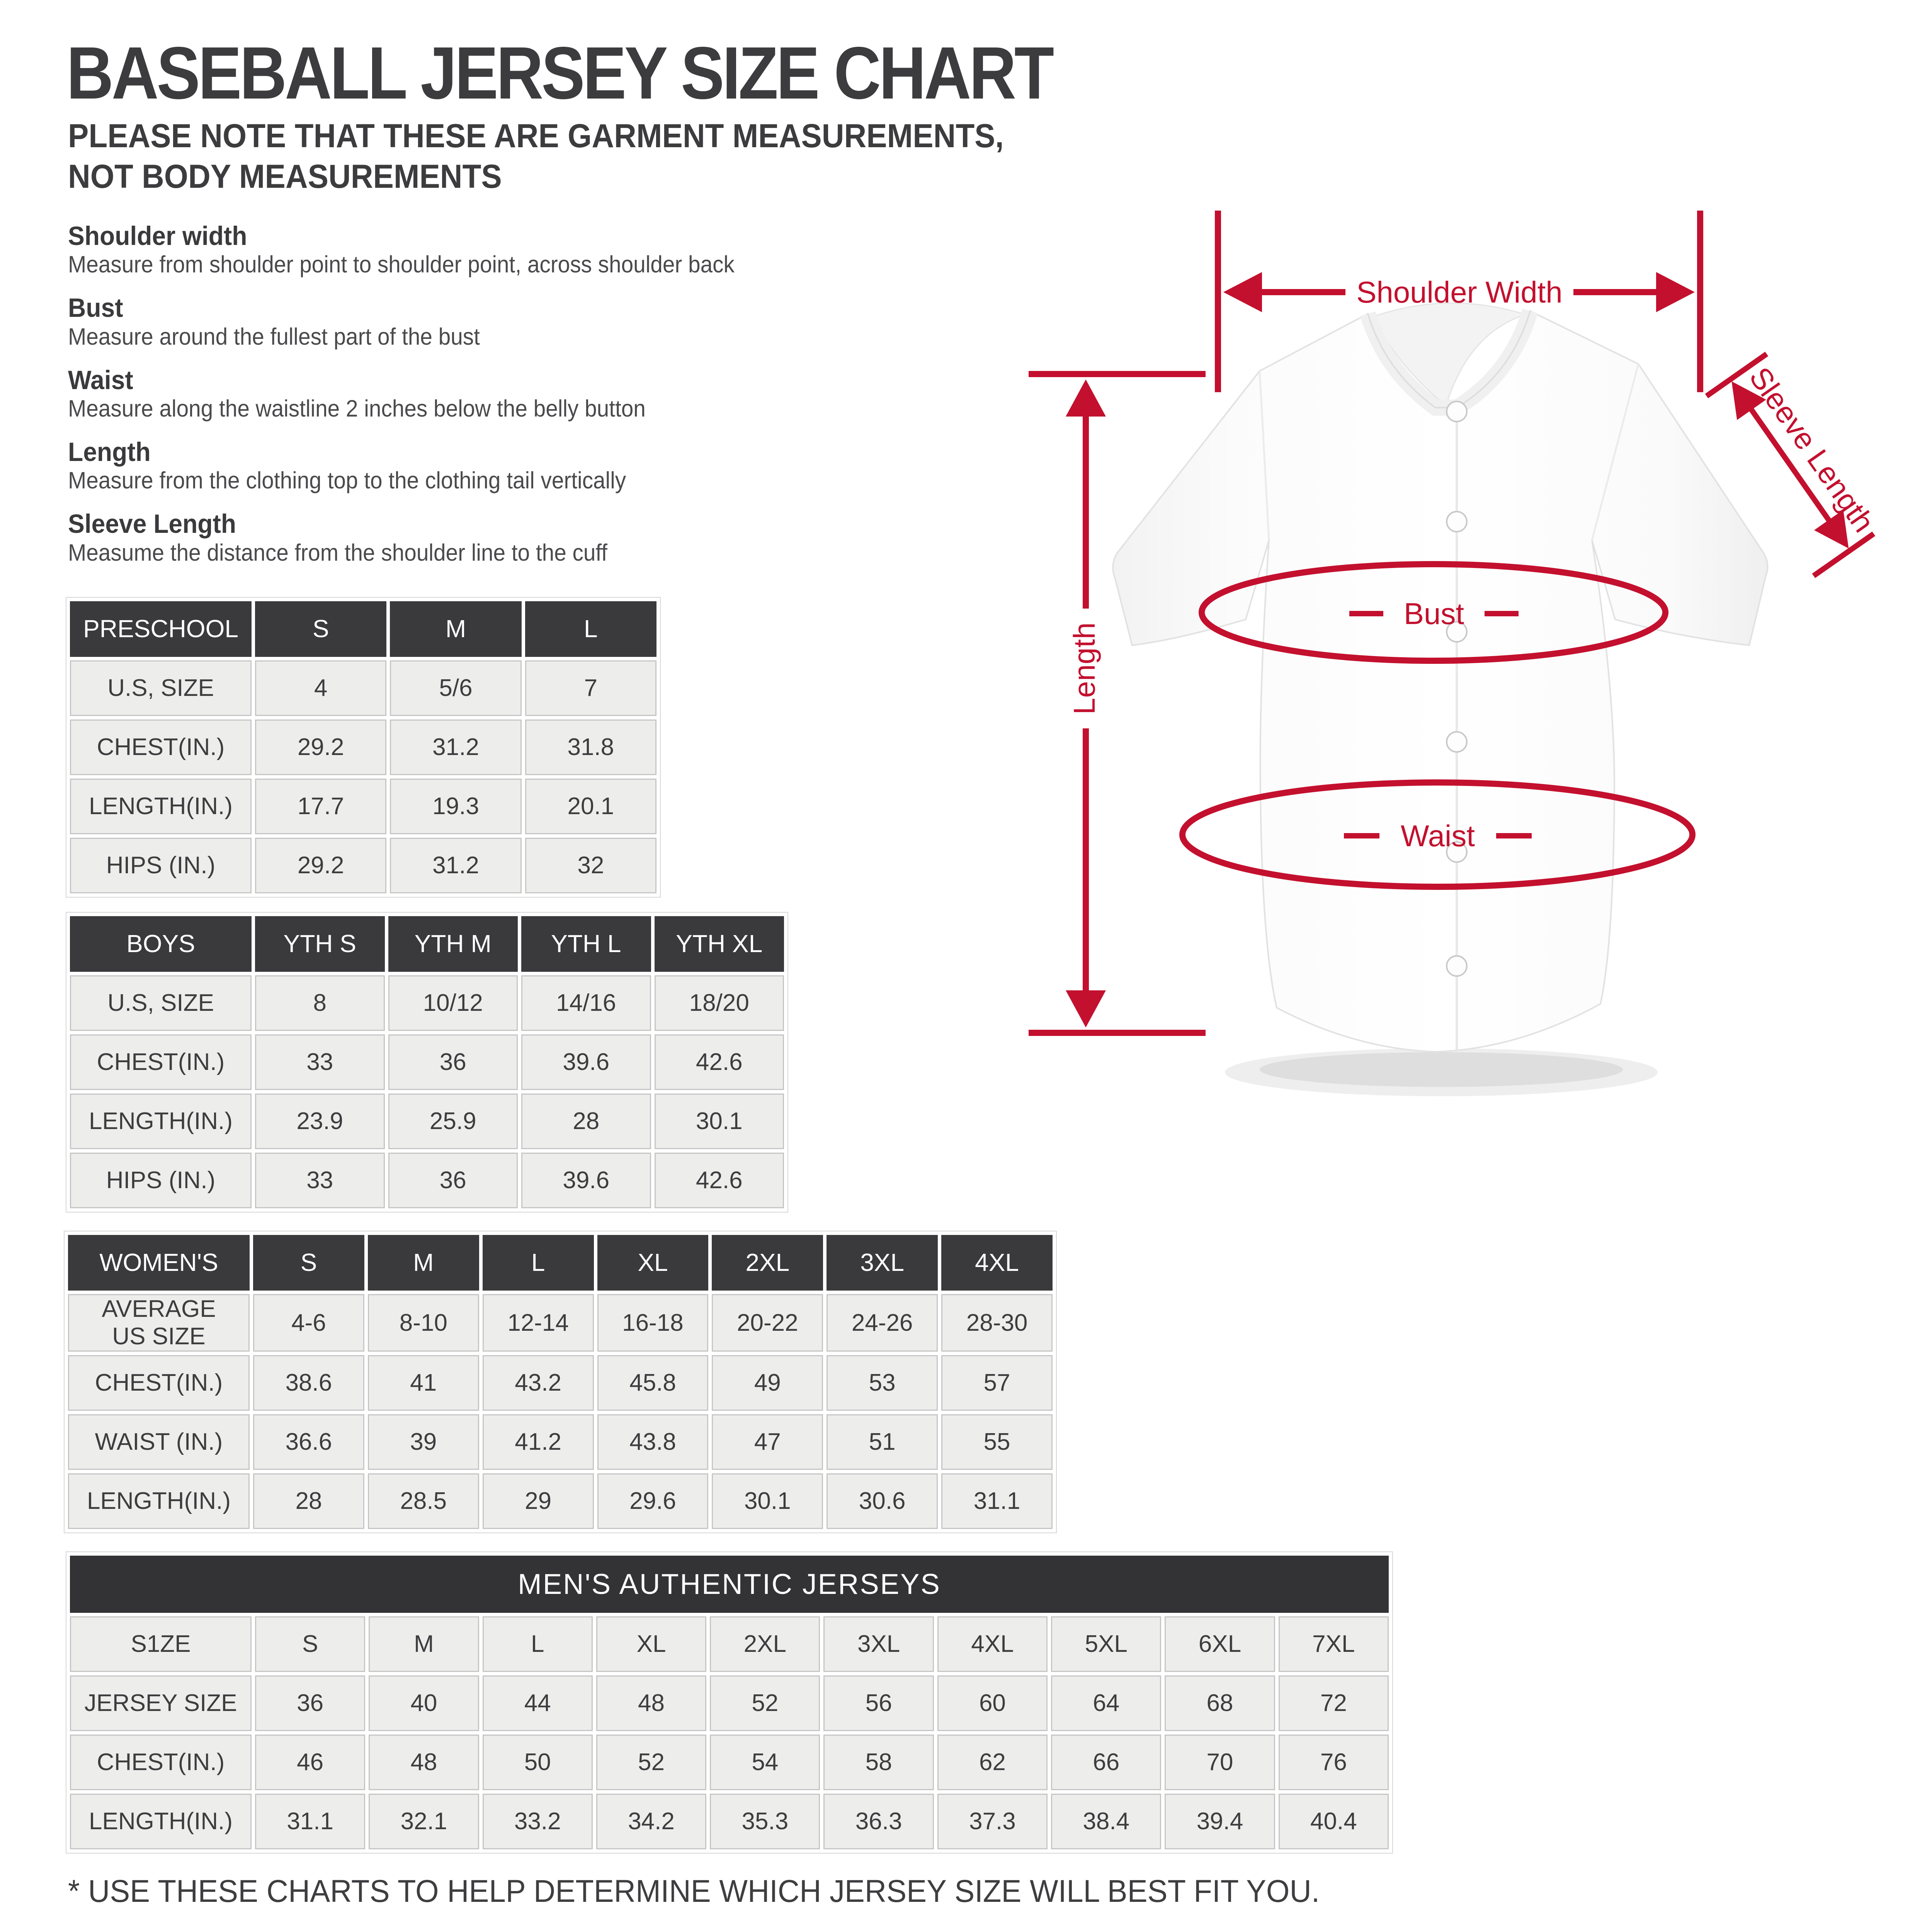 The height and width of the screenshot is (1932, 1932). What do you see at coordinates (161, 865) in the screenshot?
I see `row-label-cell: HIPS (IN.)` at bounding box center [161, 865].